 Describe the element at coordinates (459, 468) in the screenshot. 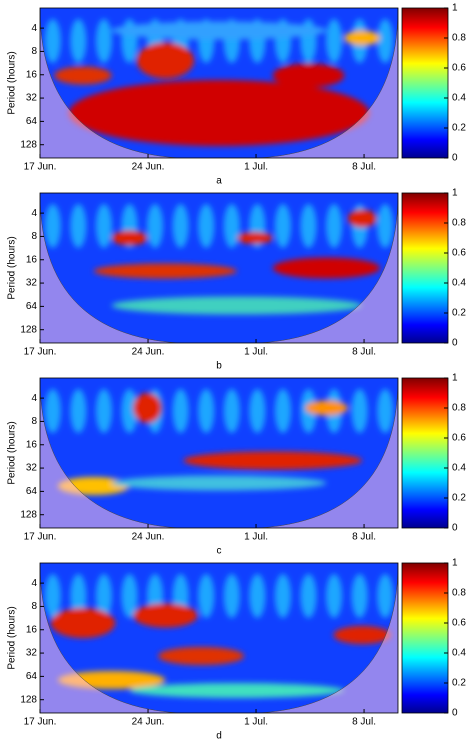

I see `colorbar-tick-label: 0.4` at that location.